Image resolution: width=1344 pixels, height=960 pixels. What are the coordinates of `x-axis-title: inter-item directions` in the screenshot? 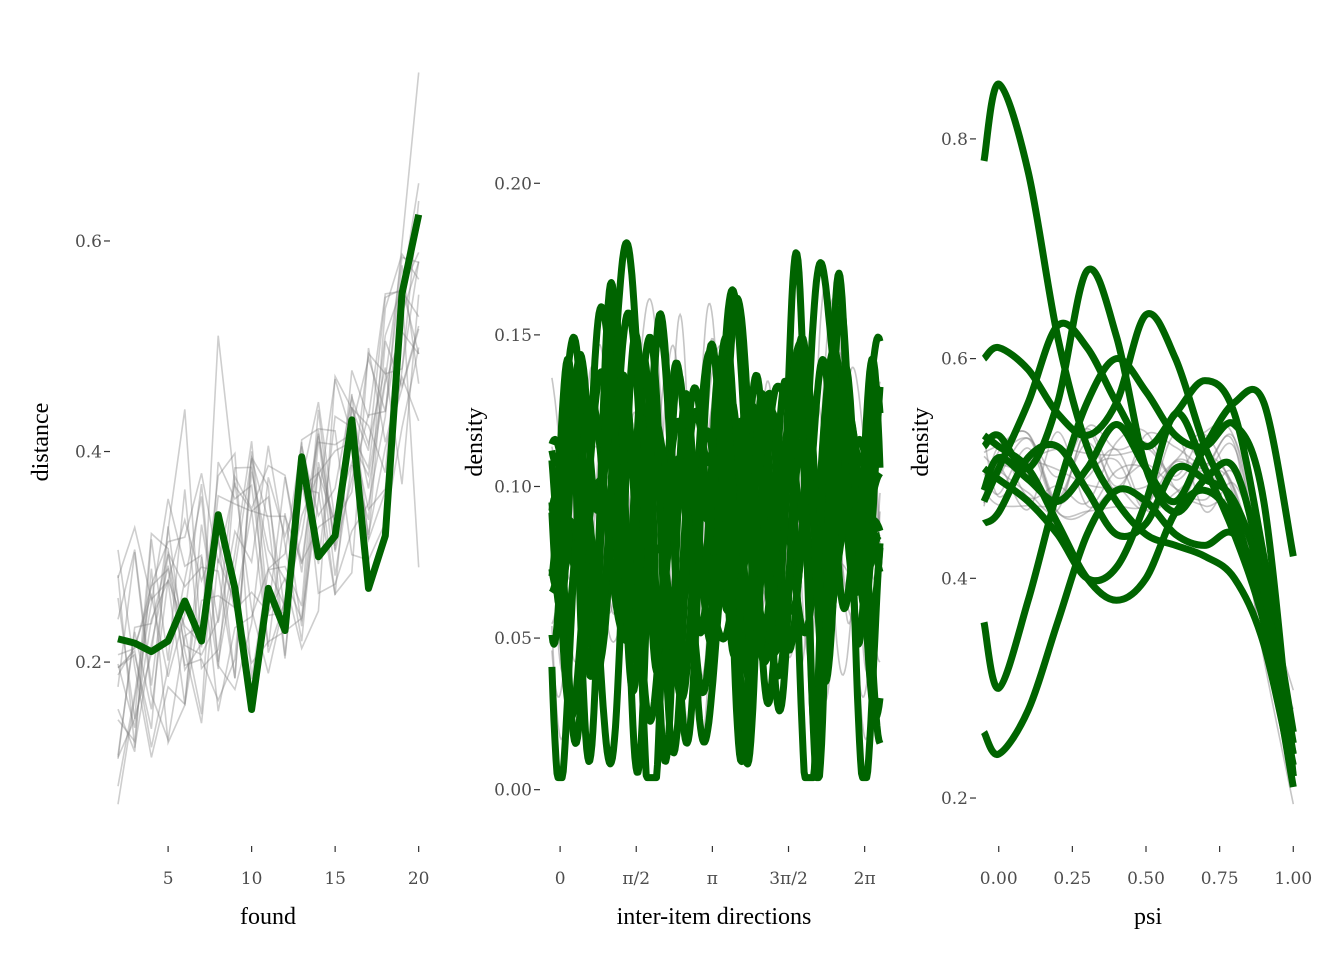 It's located at (714, 917).